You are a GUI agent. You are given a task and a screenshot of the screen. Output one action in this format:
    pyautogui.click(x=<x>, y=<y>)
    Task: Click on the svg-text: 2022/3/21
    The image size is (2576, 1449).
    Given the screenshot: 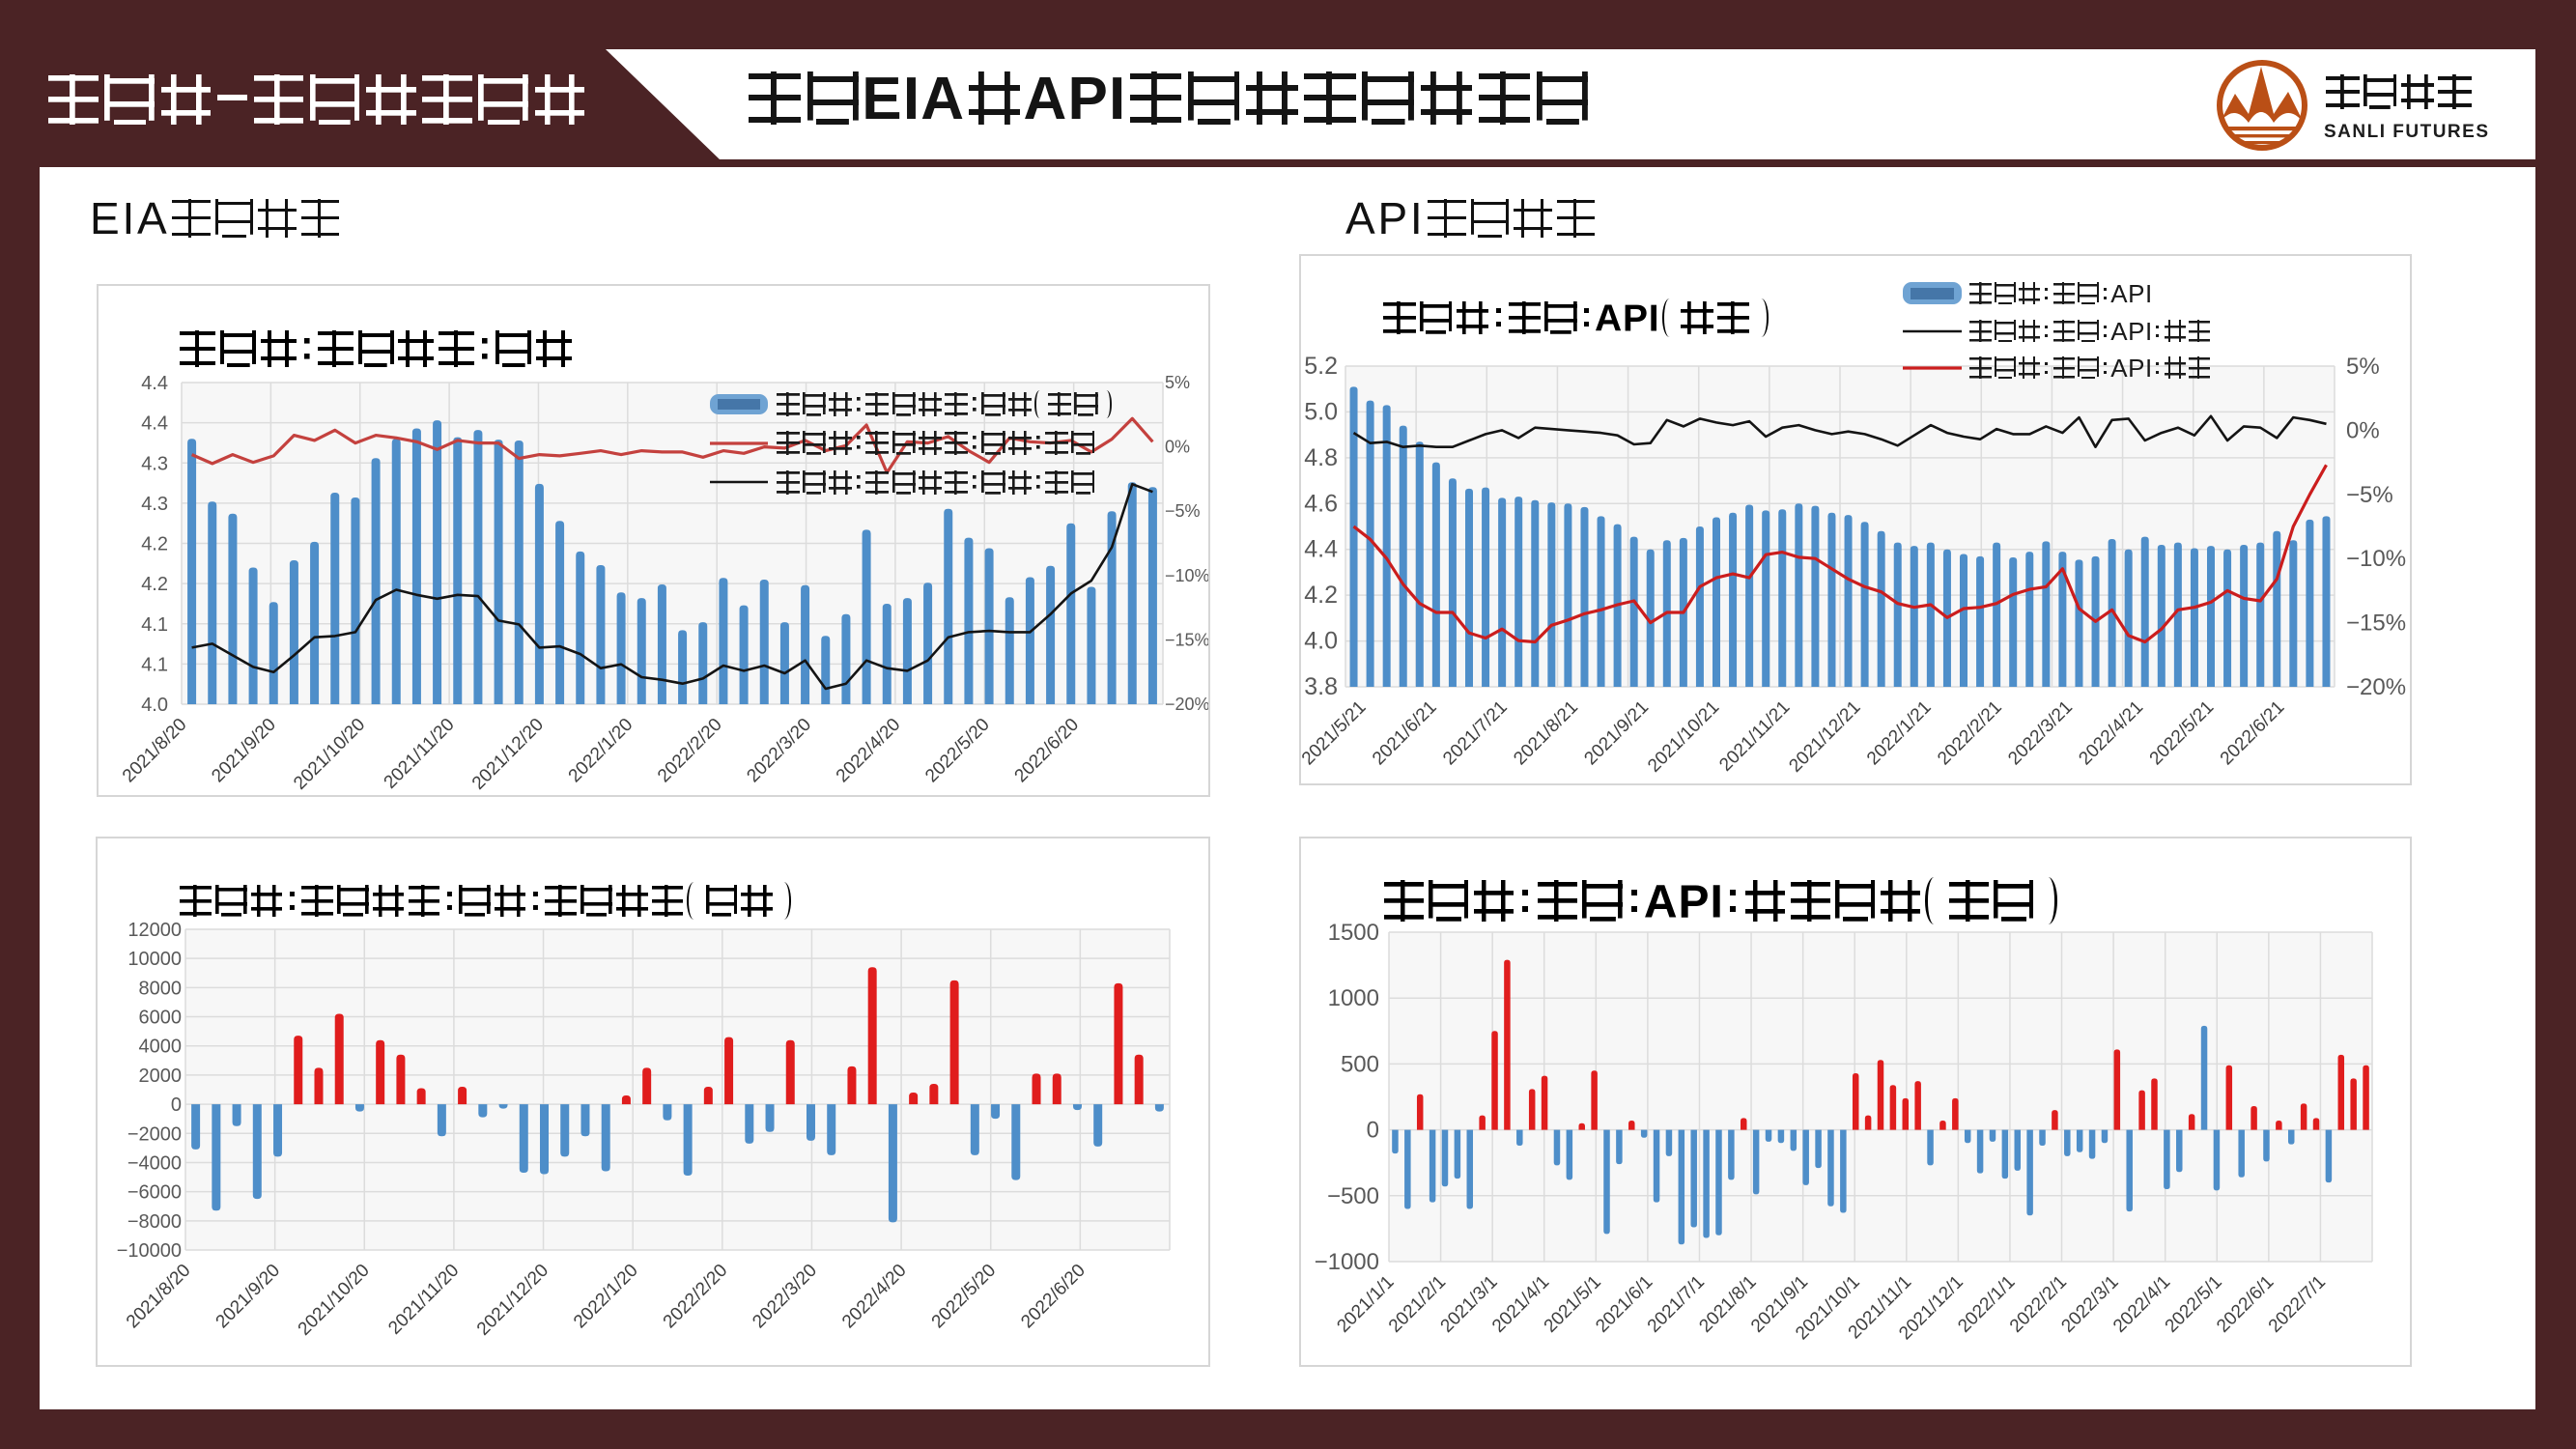 What is the action you would take?
    pyautogui.click(x=2040, y=733)
    